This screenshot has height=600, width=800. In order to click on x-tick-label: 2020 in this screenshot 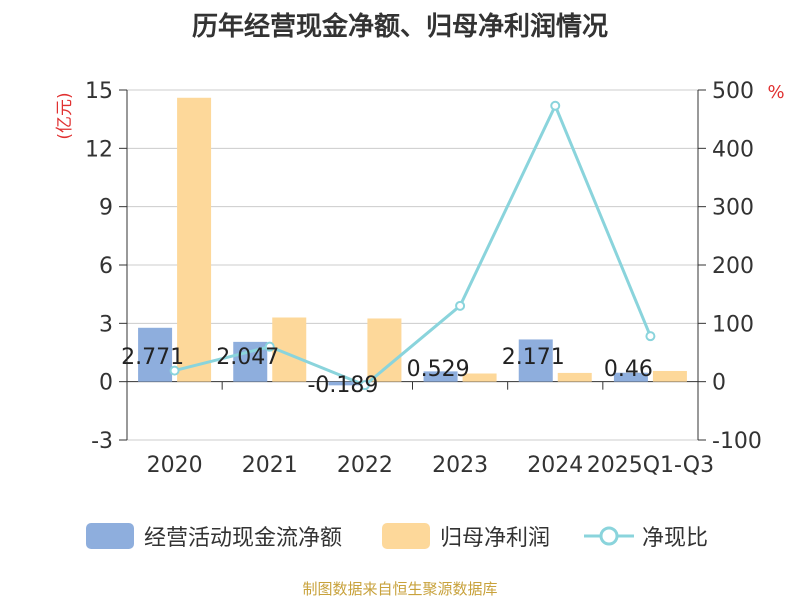, I will do `click(175, 465)`.